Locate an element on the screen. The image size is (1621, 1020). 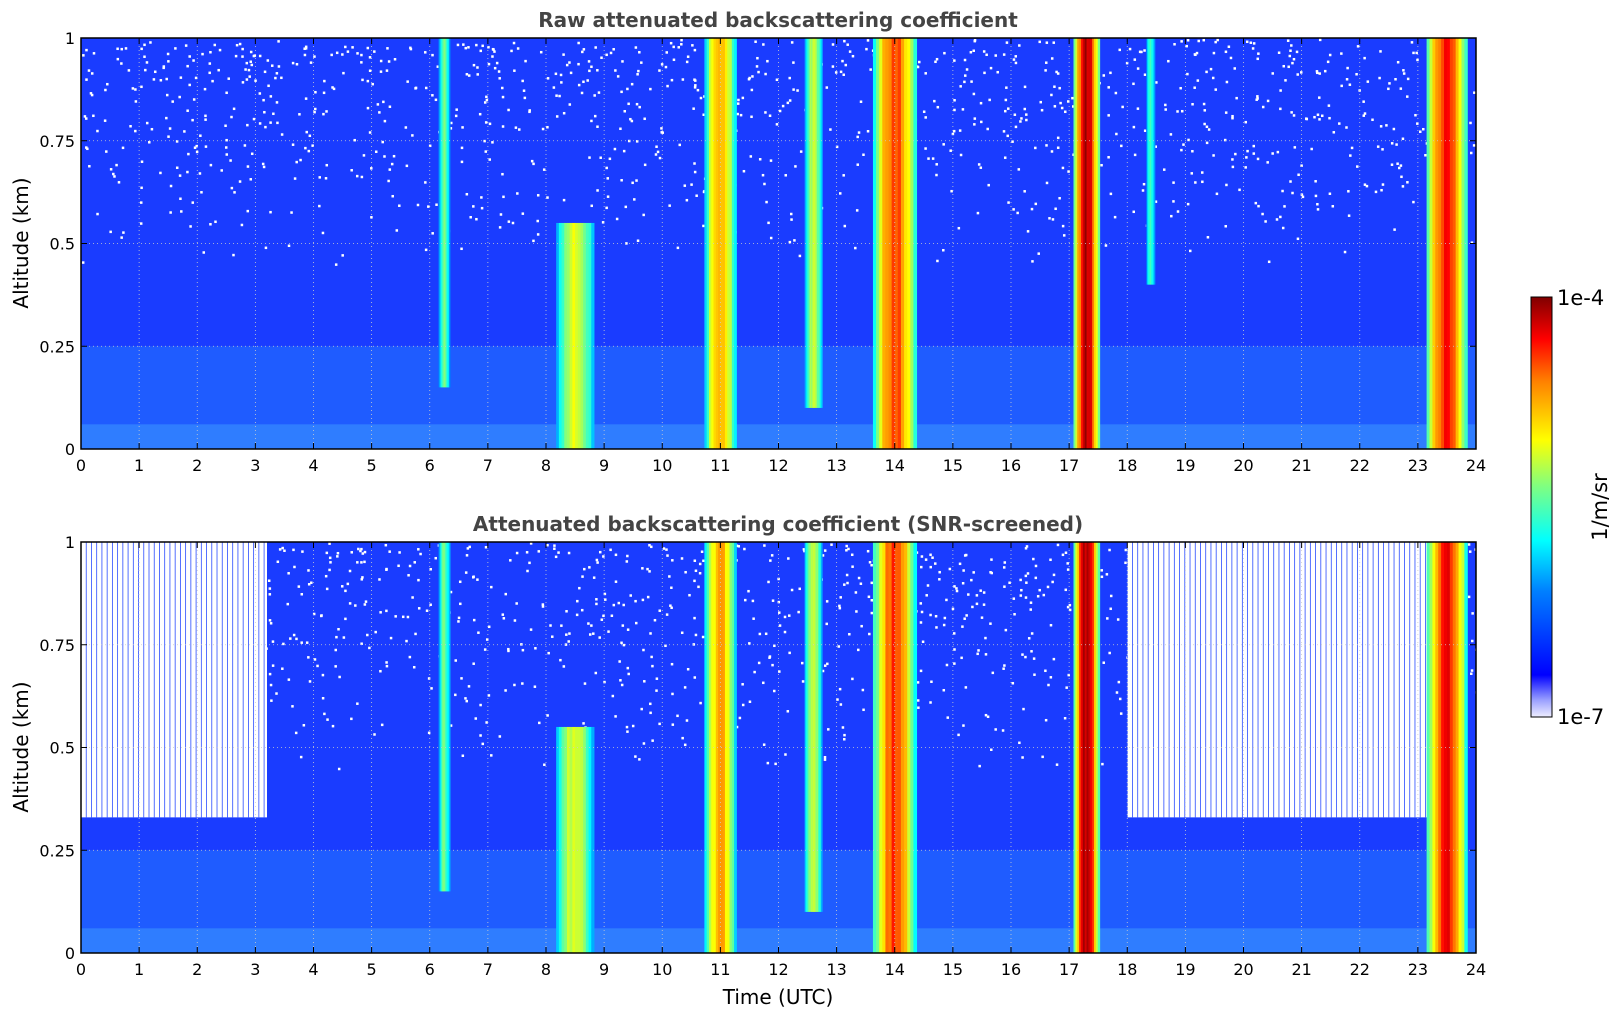
y-tick-label: 0.5 is located at coordinates (62, 244).